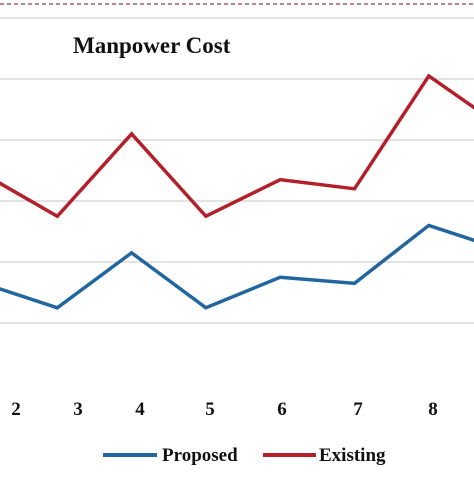 The height and width of the screenshot is (479, 474). Describe the element at coordinates (16, 409) in the screenshot. I see `x-tick-label: 2` at that location.